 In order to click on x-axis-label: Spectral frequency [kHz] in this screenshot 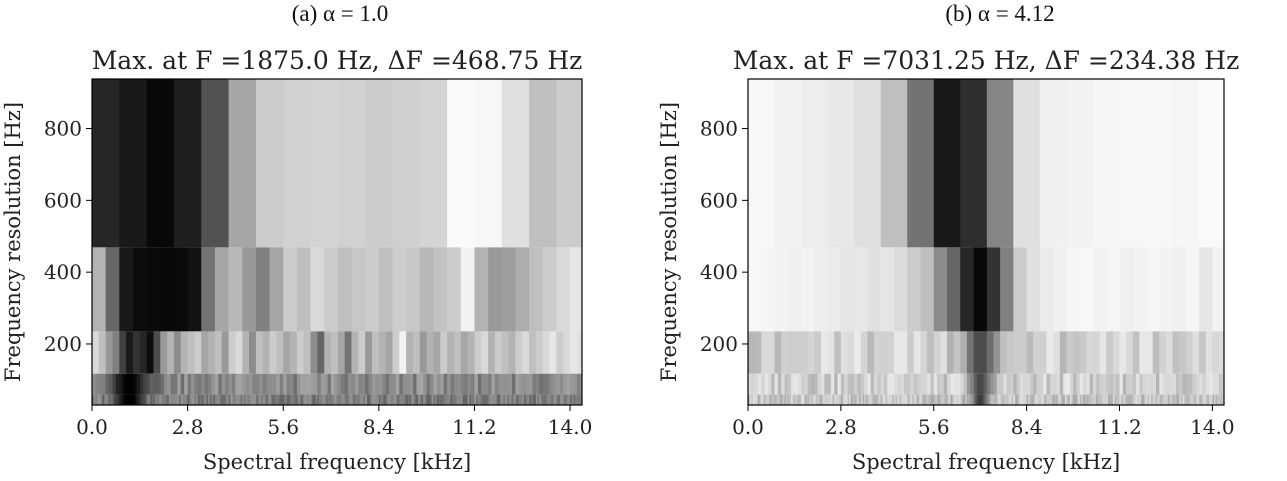, I will do `click(337, 462)`.